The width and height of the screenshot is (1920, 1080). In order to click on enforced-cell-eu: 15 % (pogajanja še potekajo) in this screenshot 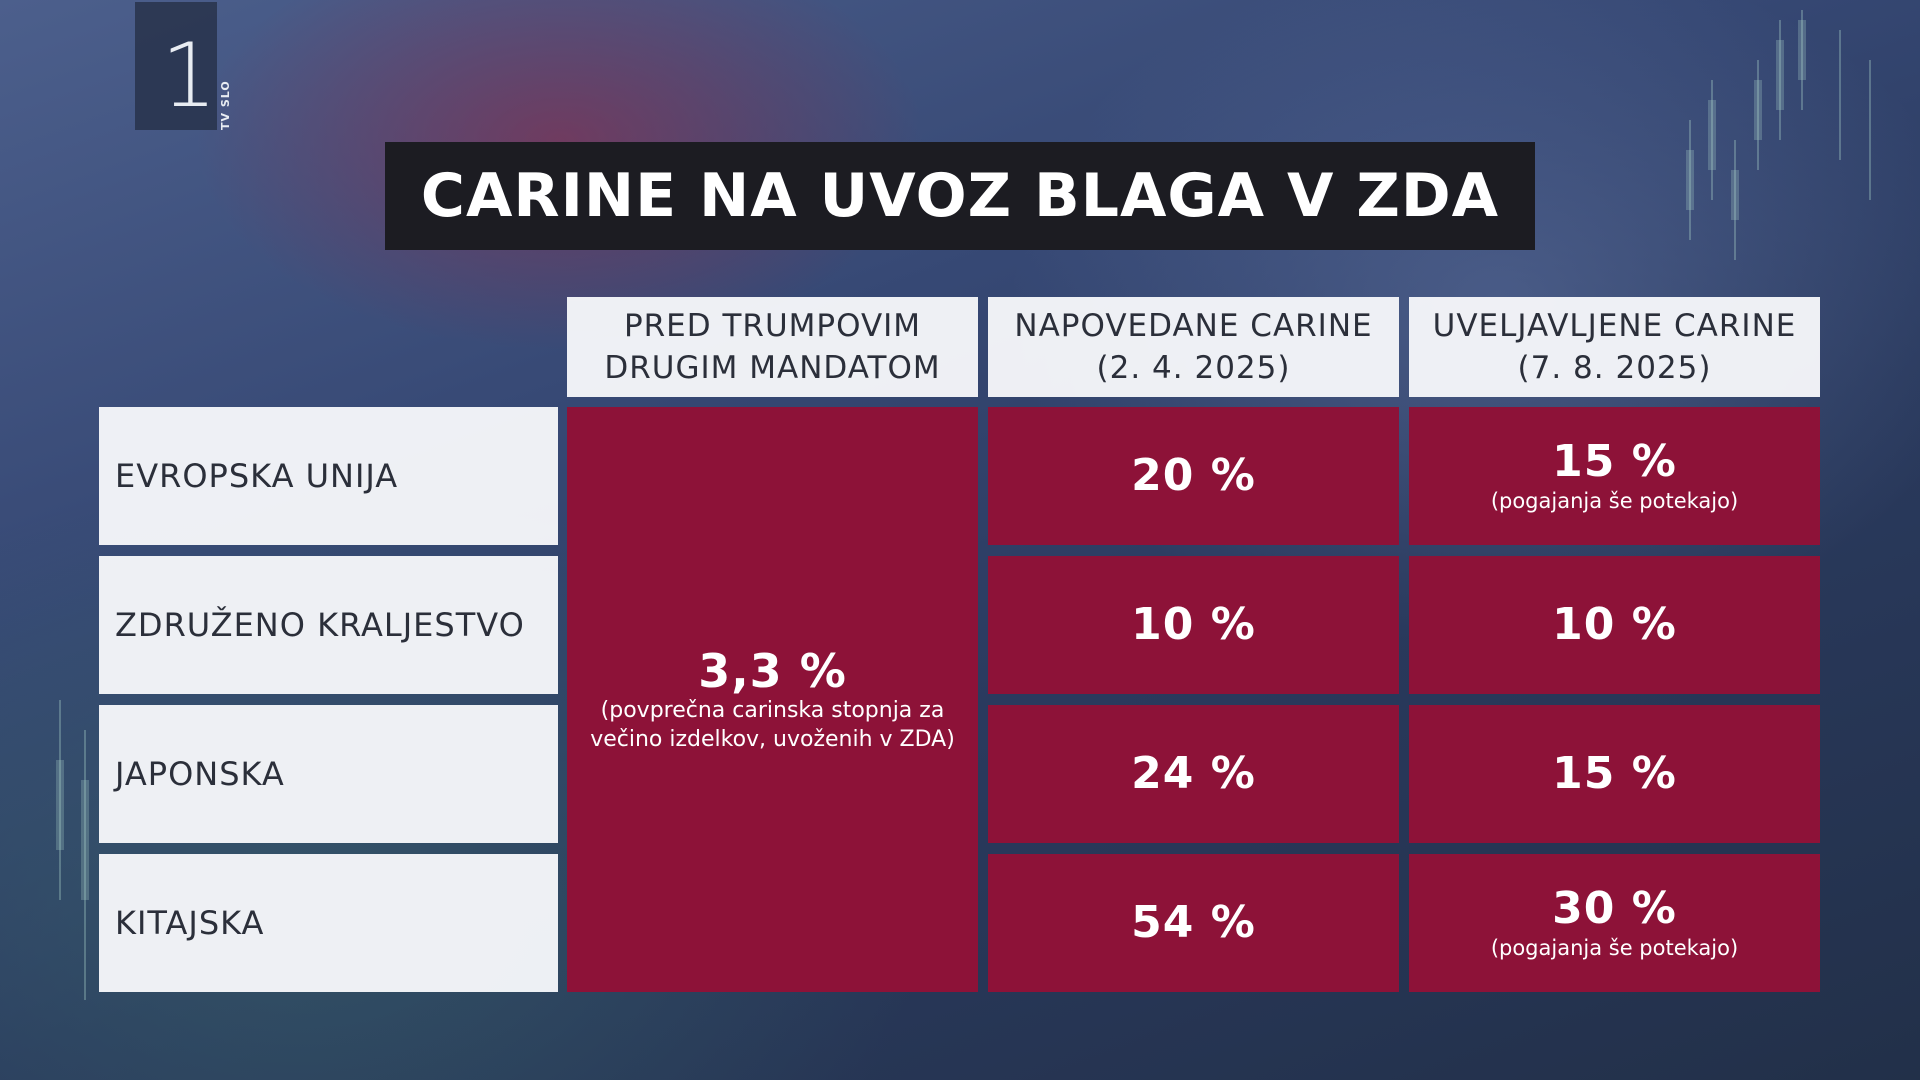, I will do `click(1614, 476)`.